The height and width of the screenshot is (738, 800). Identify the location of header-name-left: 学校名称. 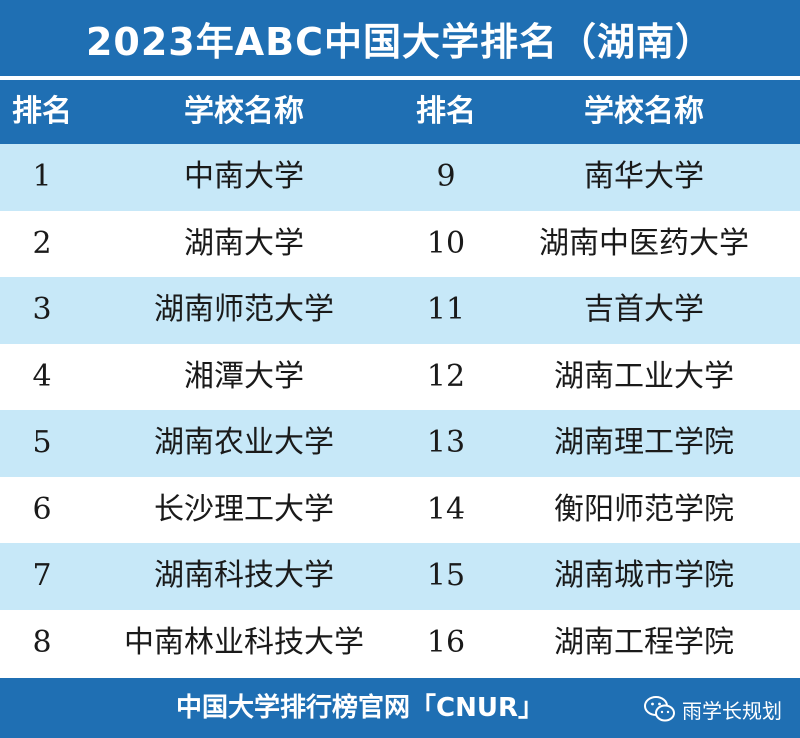
(244, 111).